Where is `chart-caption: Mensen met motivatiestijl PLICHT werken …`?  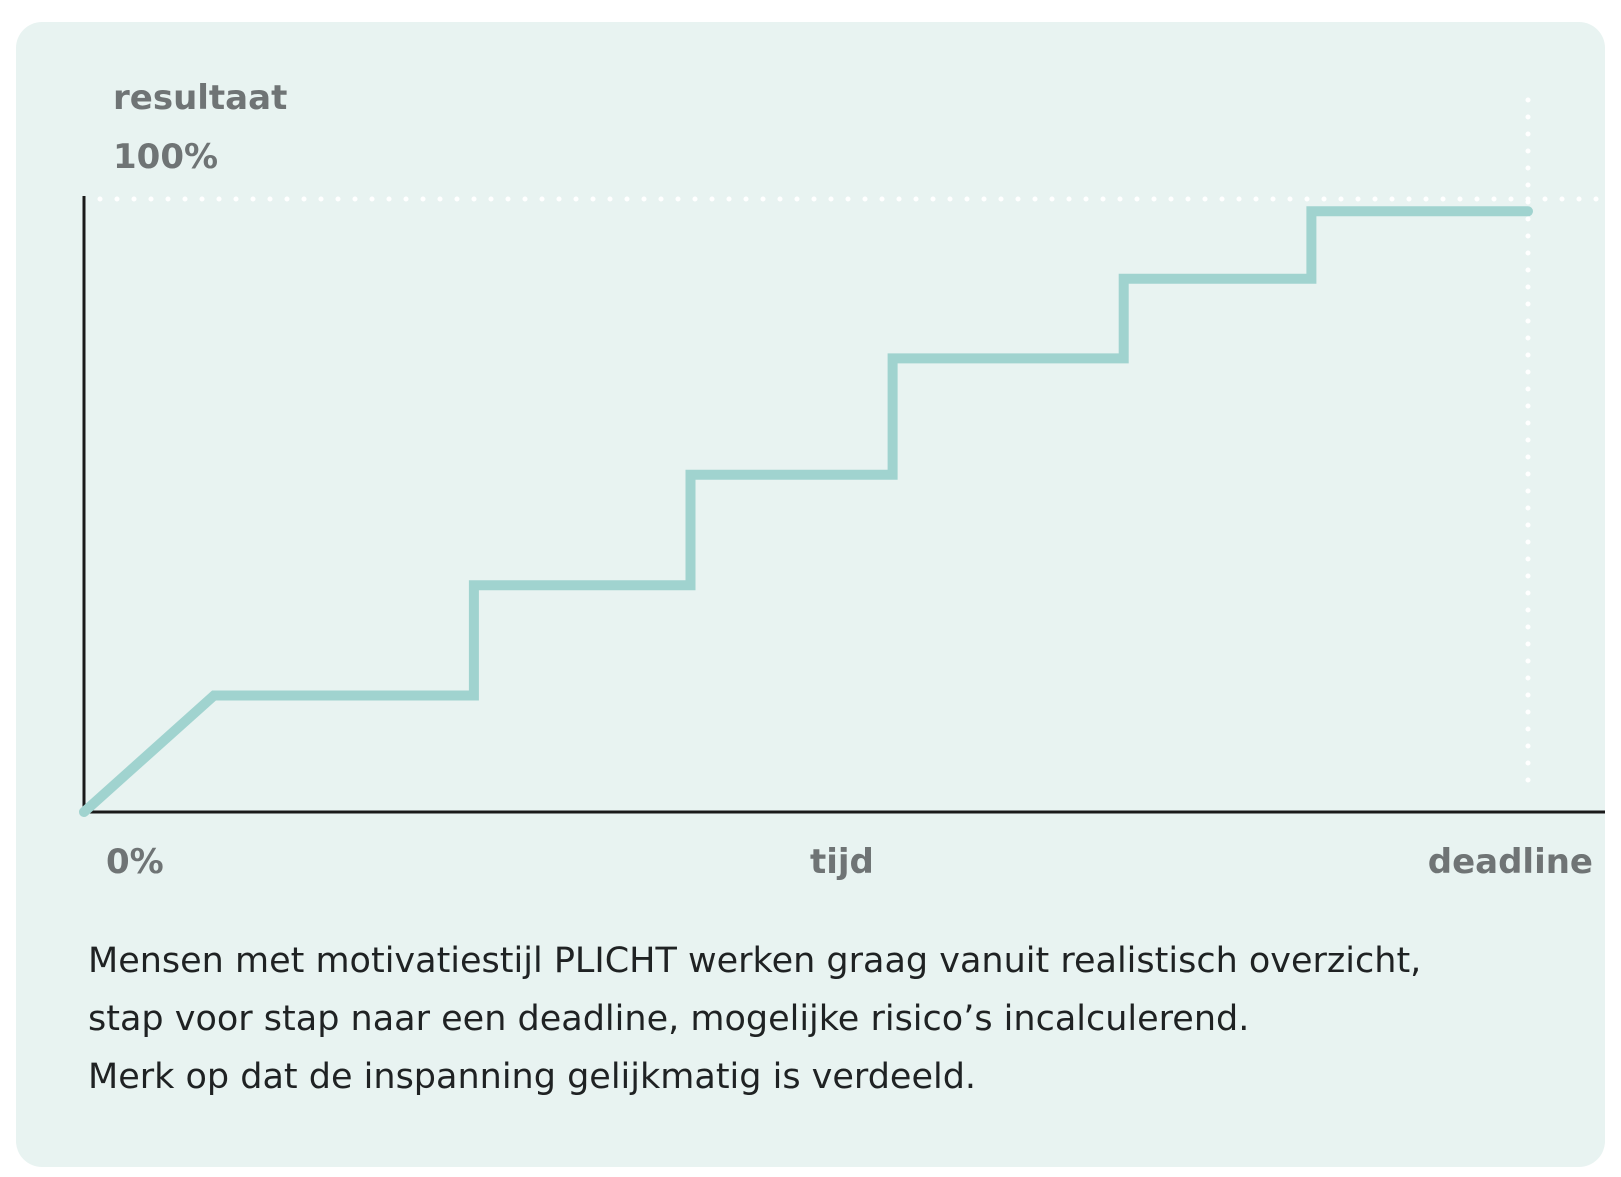
chart-caption: Mensen met motivatiestijl PLICHT werken … is located at coordinates (828, 1019).